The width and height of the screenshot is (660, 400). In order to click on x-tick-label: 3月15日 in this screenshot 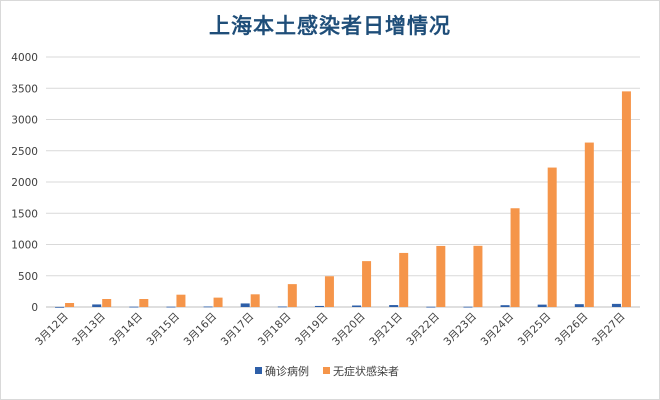, I will do `click(164, 330)`.